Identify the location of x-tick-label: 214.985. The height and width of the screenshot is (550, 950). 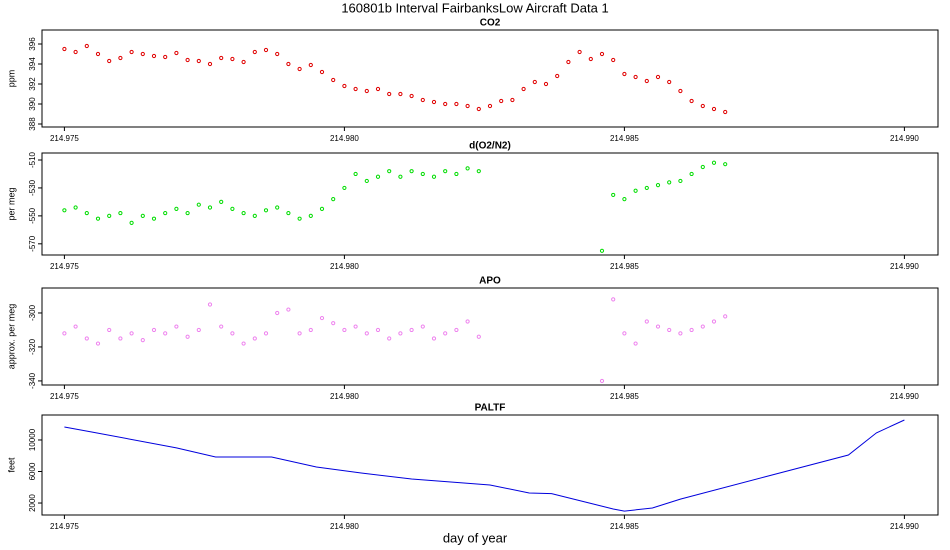
(624, 396).